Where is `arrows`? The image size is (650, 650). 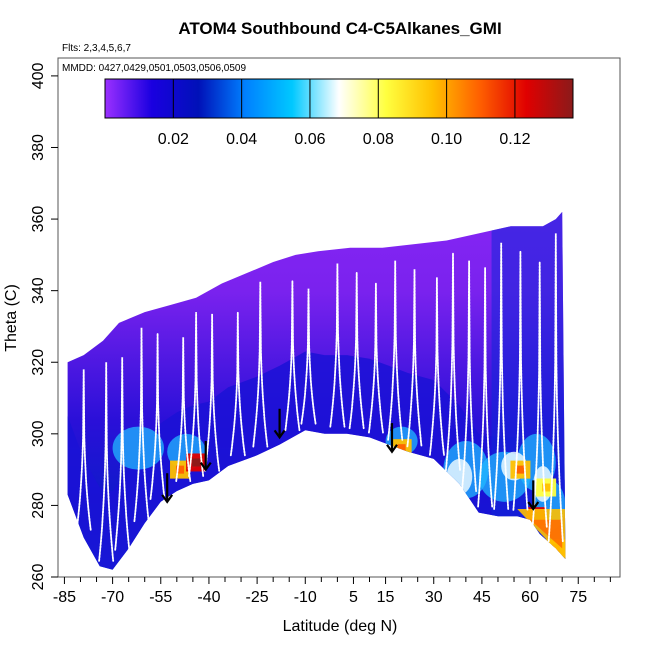 arrows is located at coordinates (350, 459).